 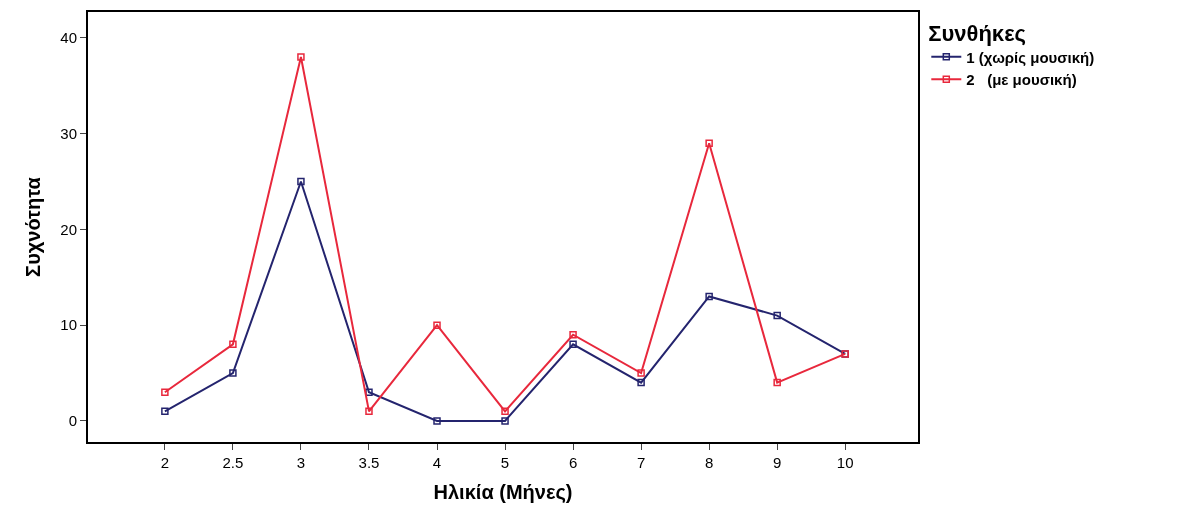 I want to click on x-axis-title: Ηλικία (Μήνες), so click(x=503, y=492).